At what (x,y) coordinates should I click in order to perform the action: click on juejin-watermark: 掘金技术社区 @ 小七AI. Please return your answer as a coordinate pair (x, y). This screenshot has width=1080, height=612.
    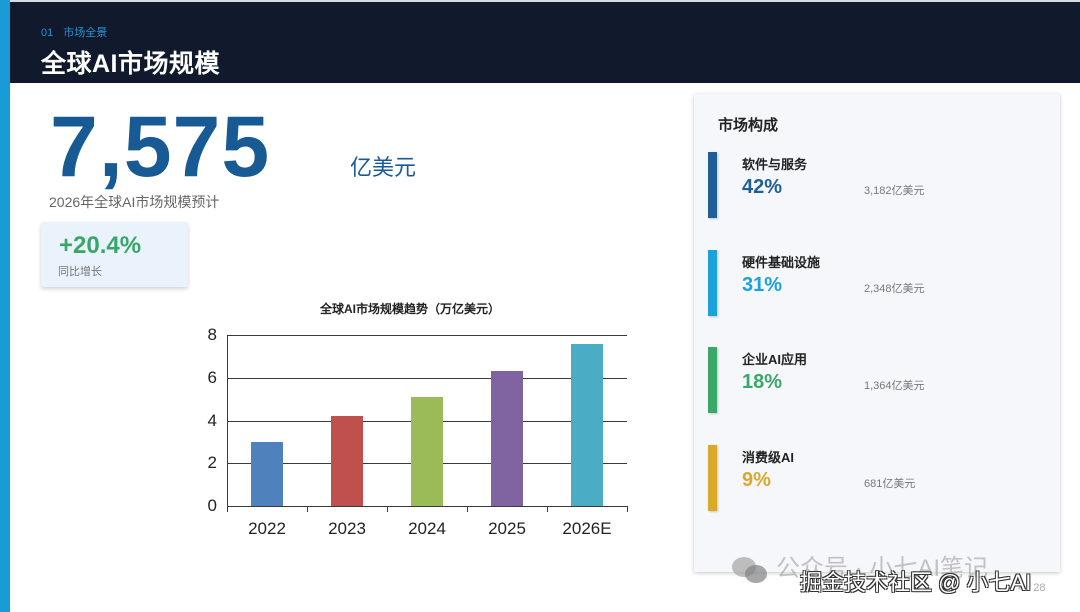
    Looking at the image, I should click on (916, 582).